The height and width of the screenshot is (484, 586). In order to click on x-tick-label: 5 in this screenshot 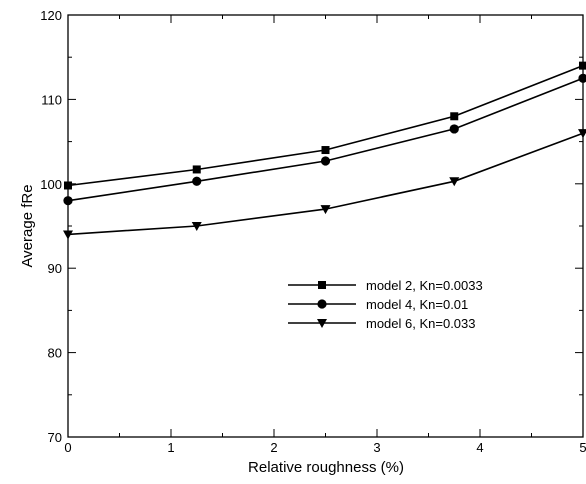, I will do `click(582, 447)`.